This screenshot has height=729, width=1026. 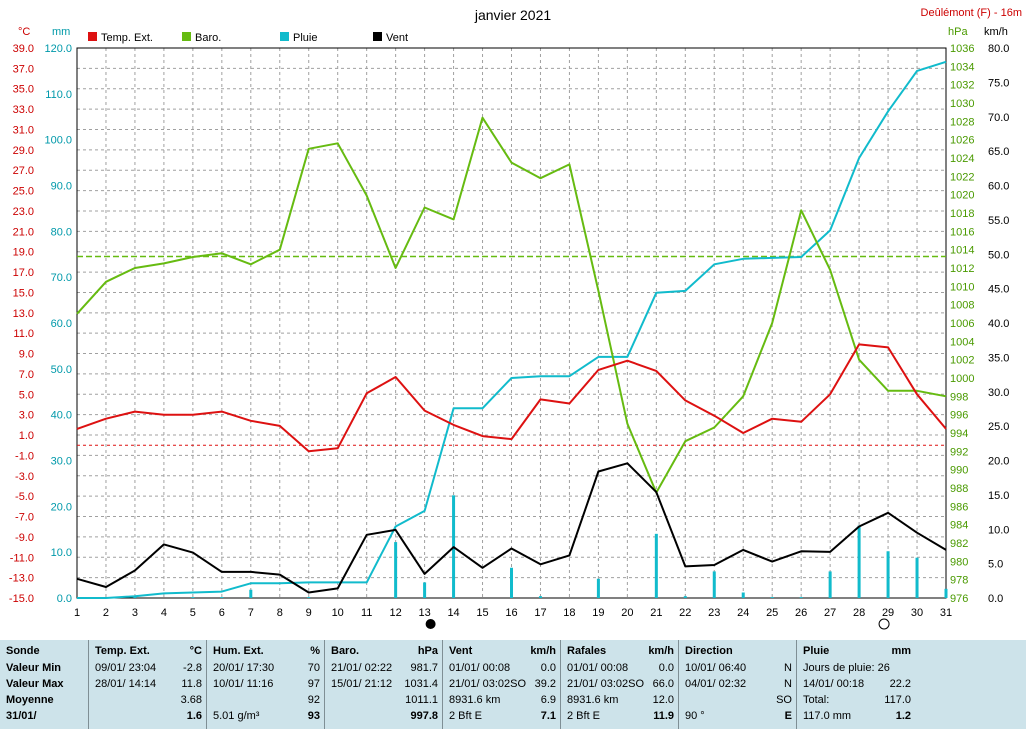 What do you see at coordinates (309, 613) in the screenshot?
I see `x-tick-label: 9` at bounding box center [309, 613].